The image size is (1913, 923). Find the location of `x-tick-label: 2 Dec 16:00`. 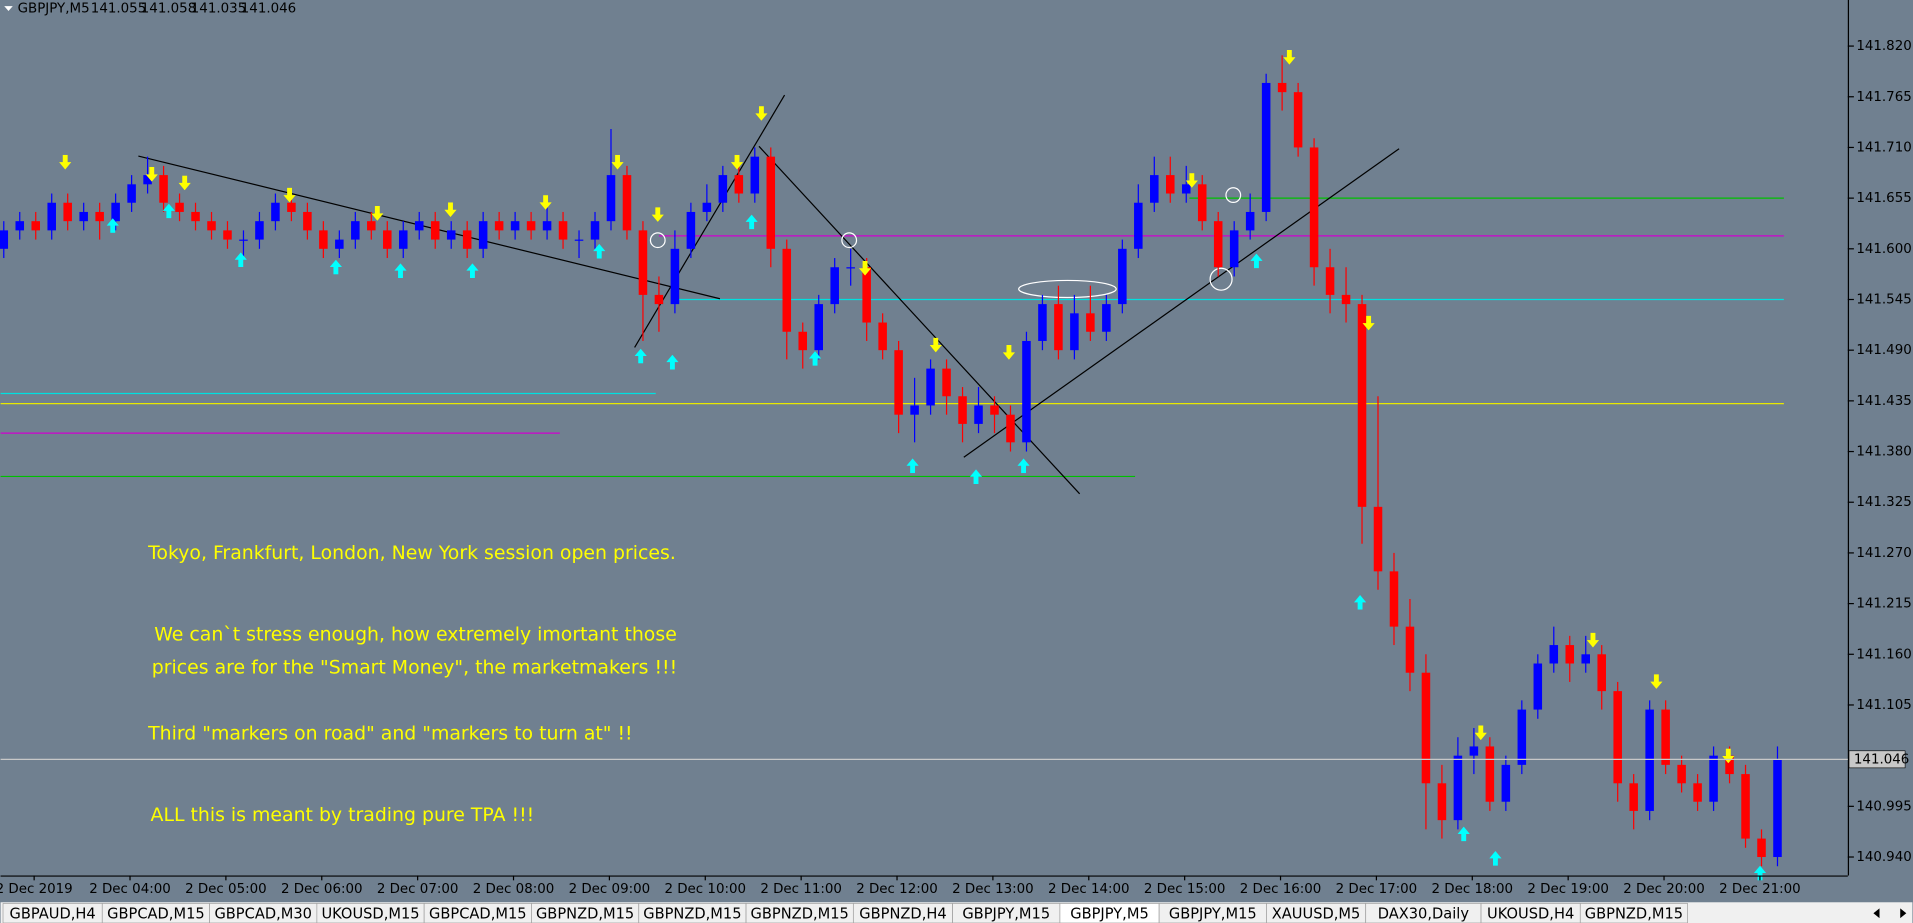

x-tick-label: 2 Dec 16:00 is located at coordinates (1281, 889).